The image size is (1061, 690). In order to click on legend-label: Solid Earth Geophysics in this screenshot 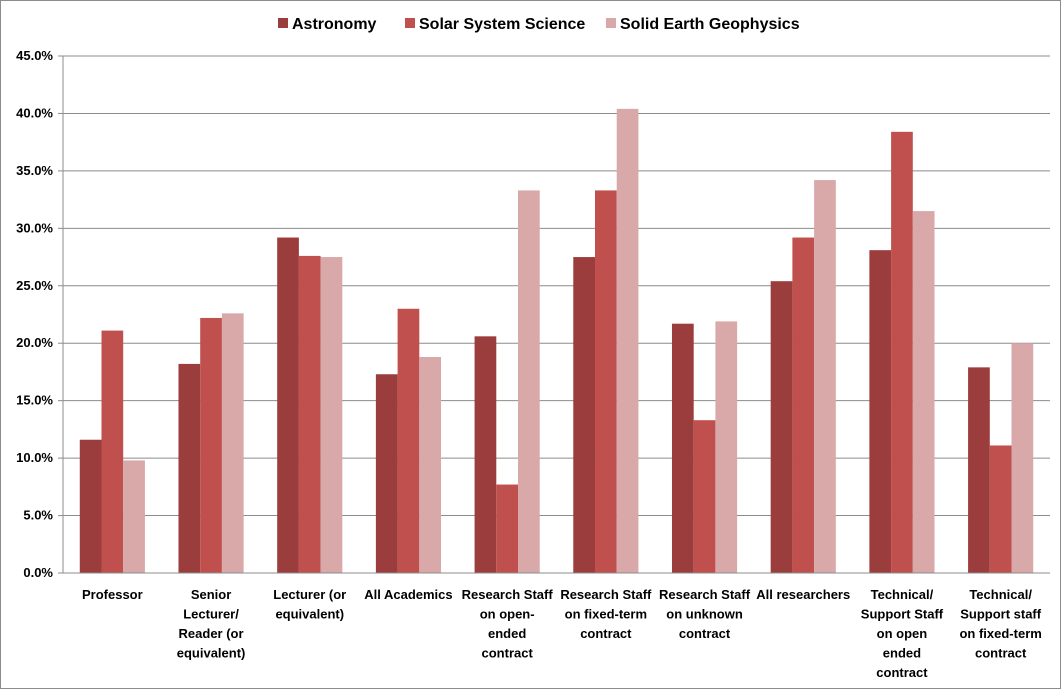, I will do `click(710, 24)`.